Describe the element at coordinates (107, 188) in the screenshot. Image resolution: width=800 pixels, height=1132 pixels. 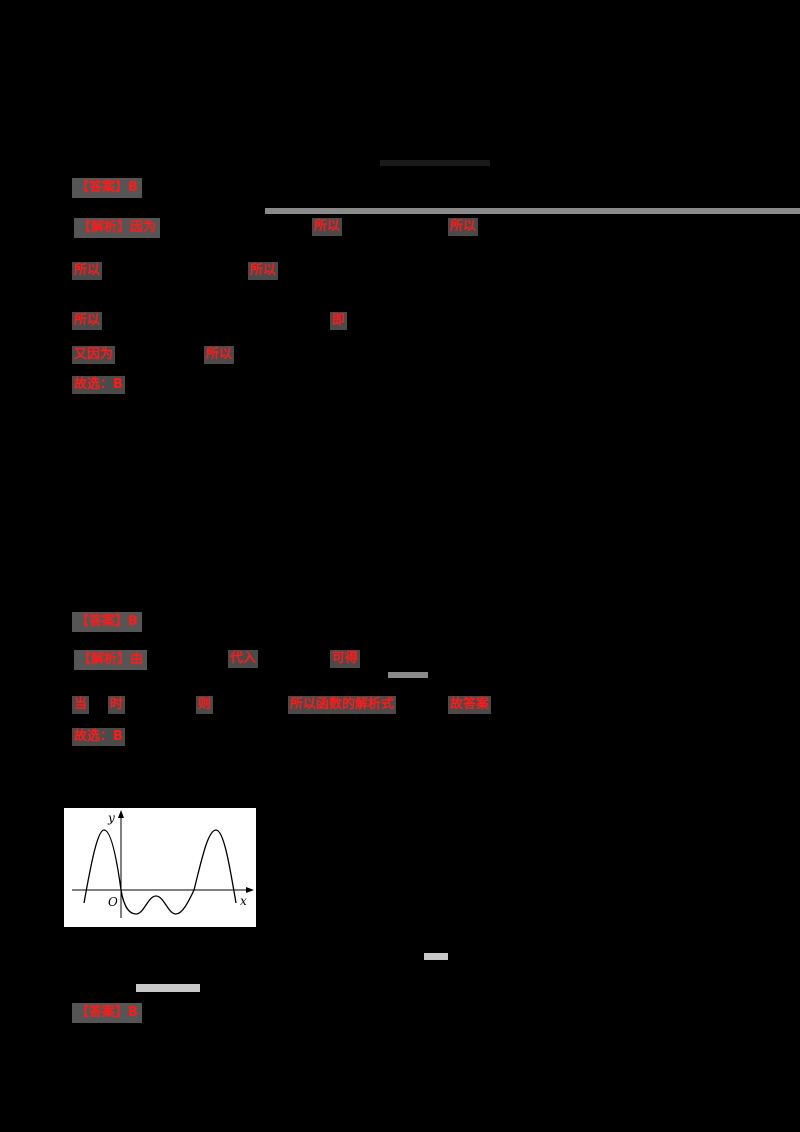
I see `answer-tag-q1: 【答案】B` at that location.